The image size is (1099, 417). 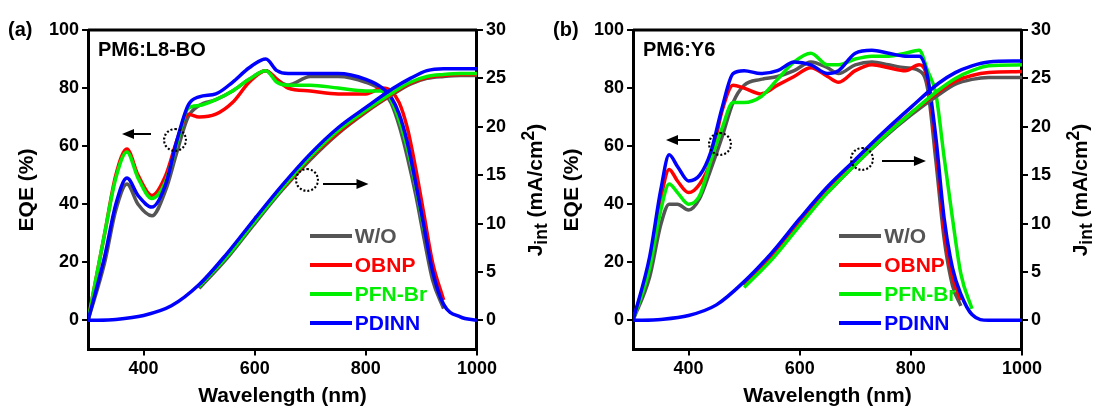 I want to click on chart-title: (b), so click(x=566, y=29).